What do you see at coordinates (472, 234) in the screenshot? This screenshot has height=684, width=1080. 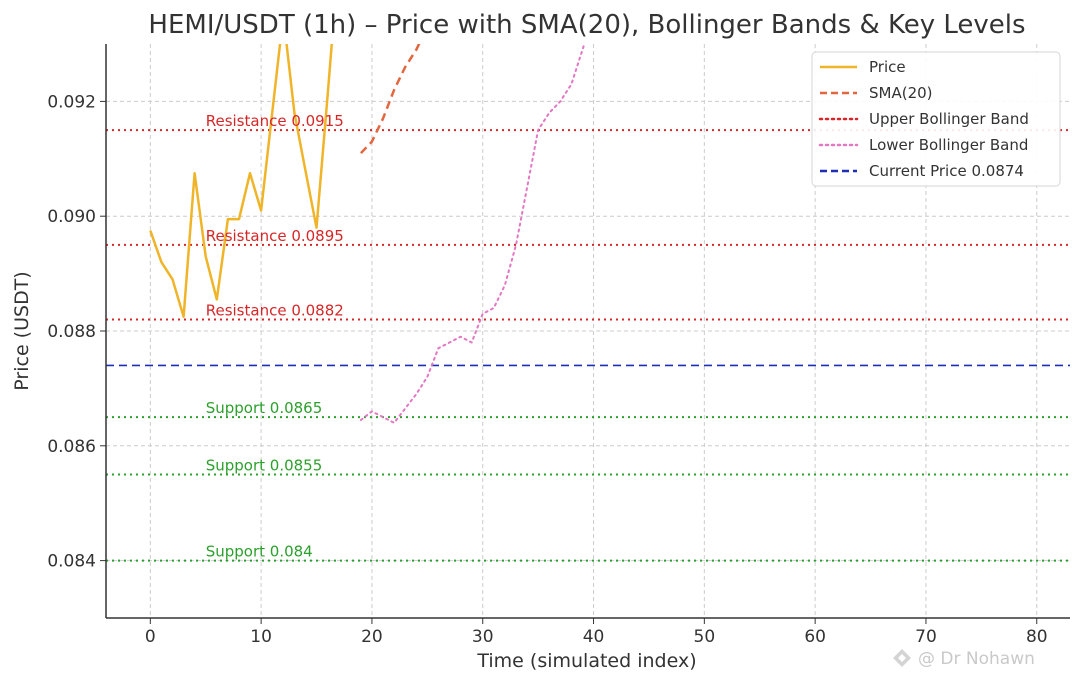 I see `series-lower-bollinger-band-line` at bounding box center [472, 234].